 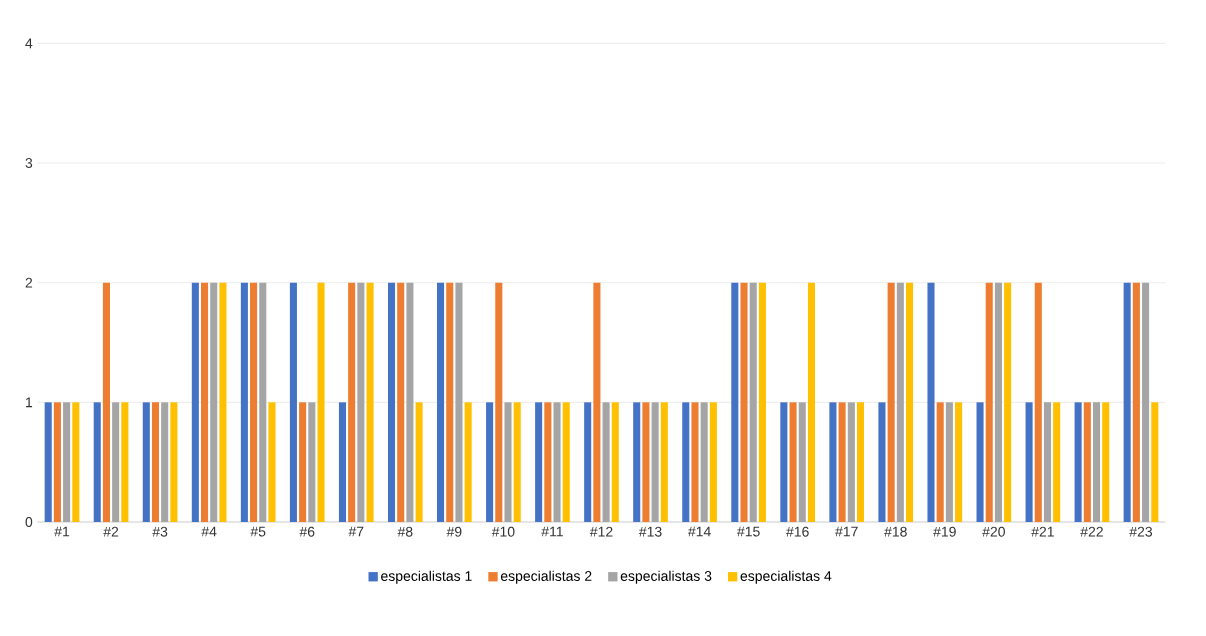 I want to click on x-tick-label: #11, so click(x=552, y=531).